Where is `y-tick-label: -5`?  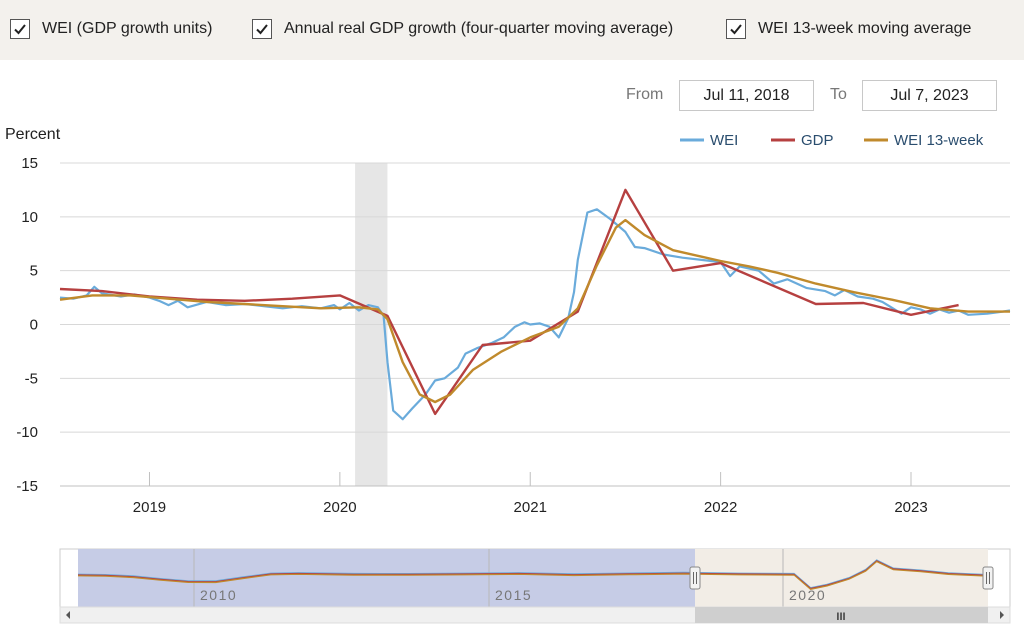
y-tick-label: -5 is located at coordinates (31, 378).